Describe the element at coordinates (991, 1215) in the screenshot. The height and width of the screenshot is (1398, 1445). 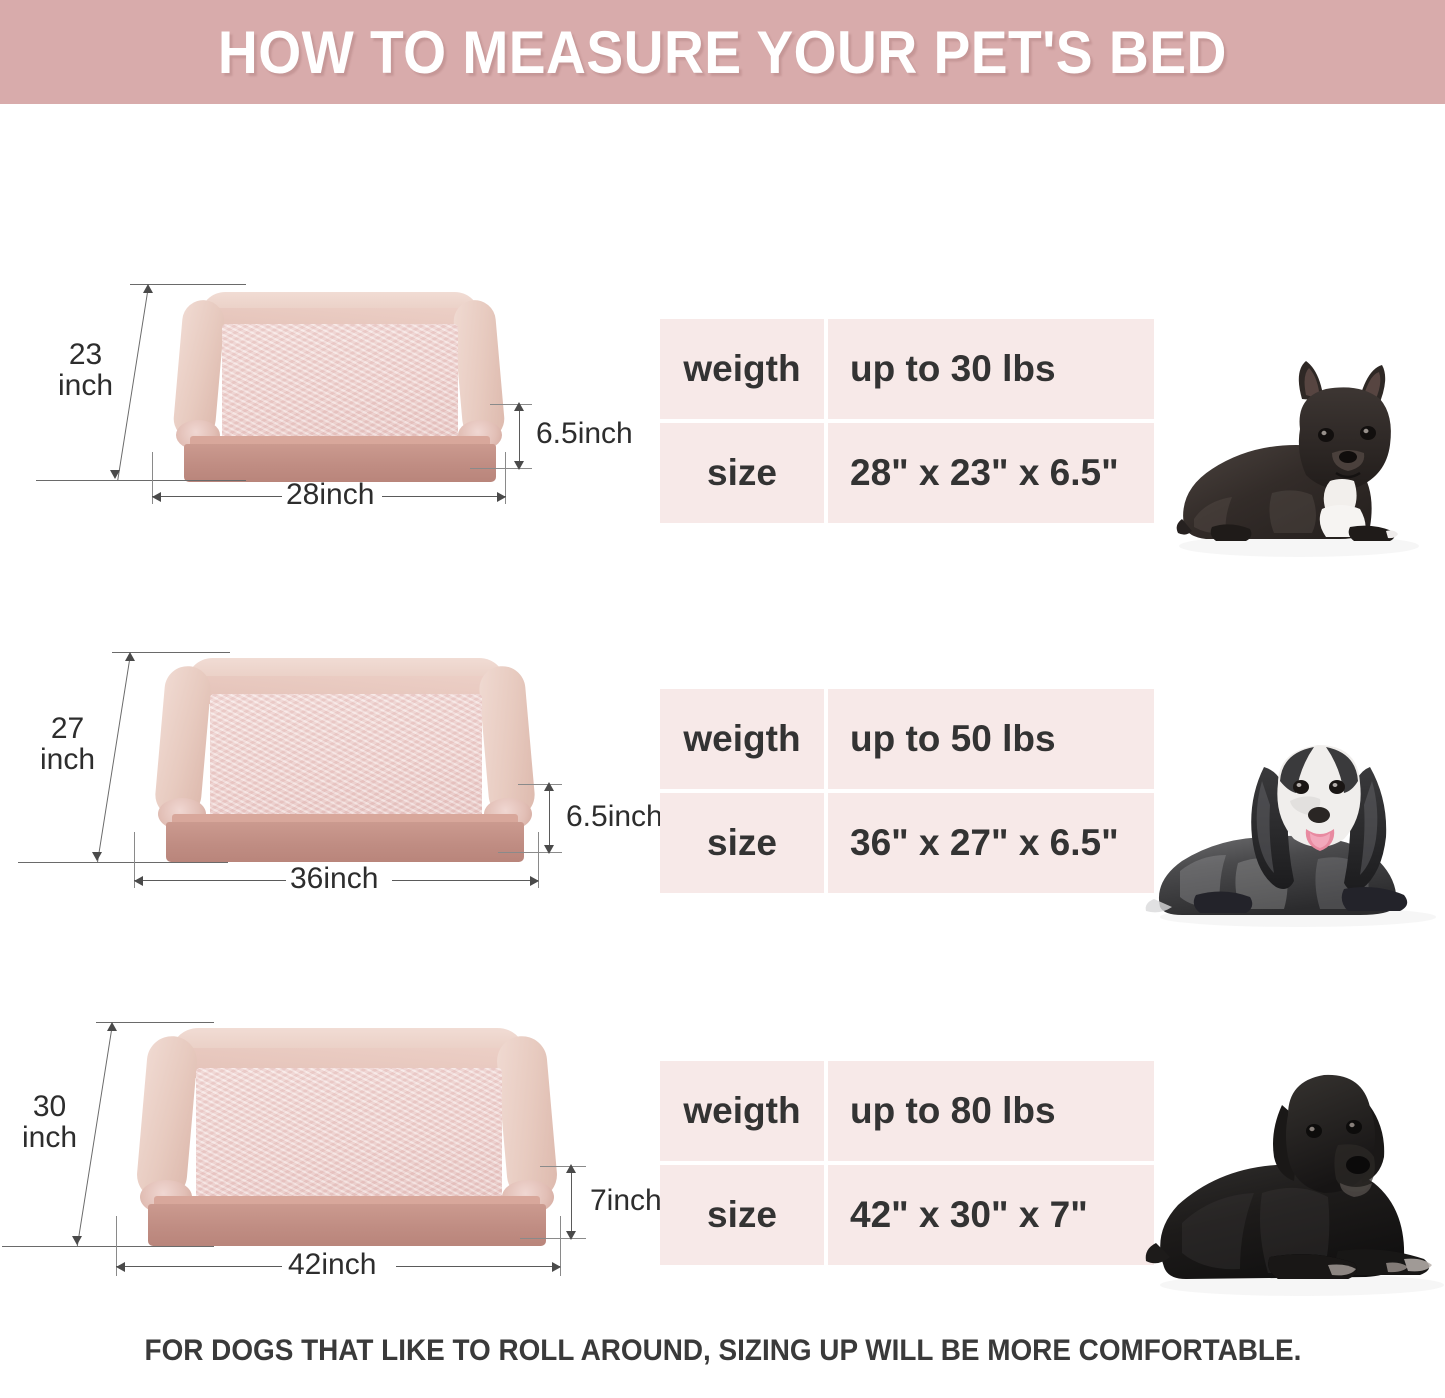
I see `spec-value-size-large: 42" x 30" x 7"` at that location.